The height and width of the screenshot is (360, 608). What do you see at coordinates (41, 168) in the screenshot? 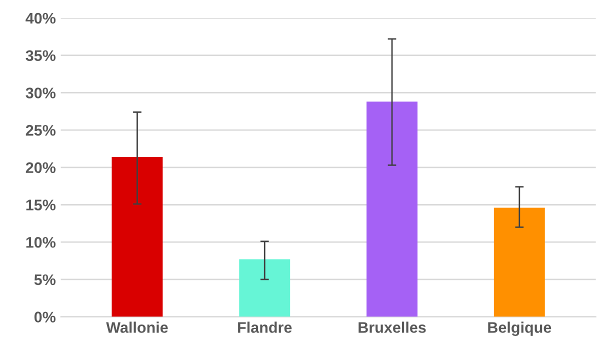
I see `y-tick-label: 20%` at bounding box center [41, 168].